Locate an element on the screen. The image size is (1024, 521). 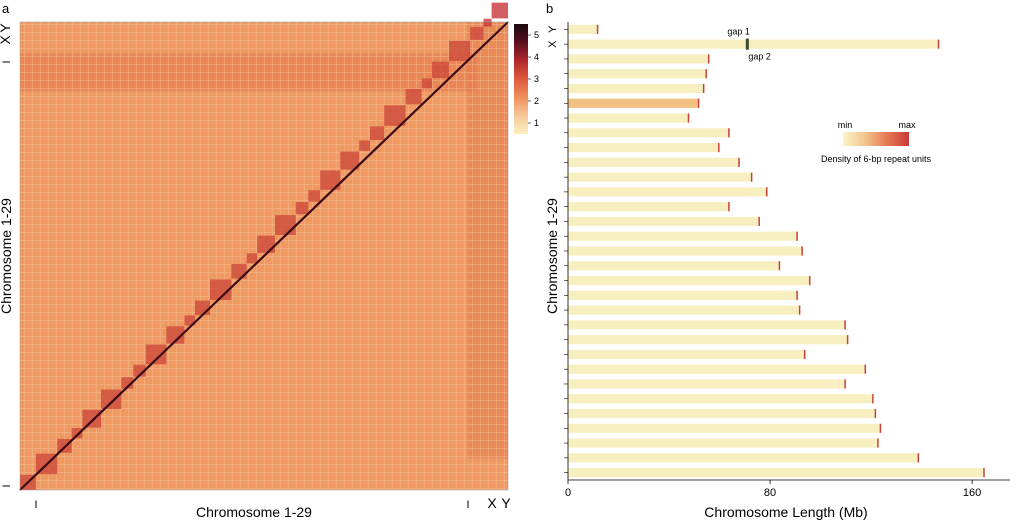
colorbar-ramp is located at coordinates (521, 79).